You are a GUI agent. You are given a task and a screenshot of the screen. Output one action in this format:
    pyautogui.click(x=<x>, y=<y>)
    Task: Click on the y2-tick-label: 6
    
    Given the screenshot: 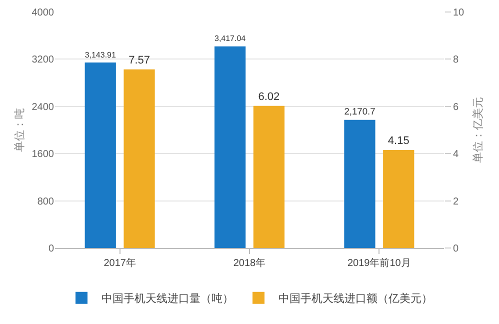 What is the action you would take?
    pyautogui.click(x=456, y=107)
    